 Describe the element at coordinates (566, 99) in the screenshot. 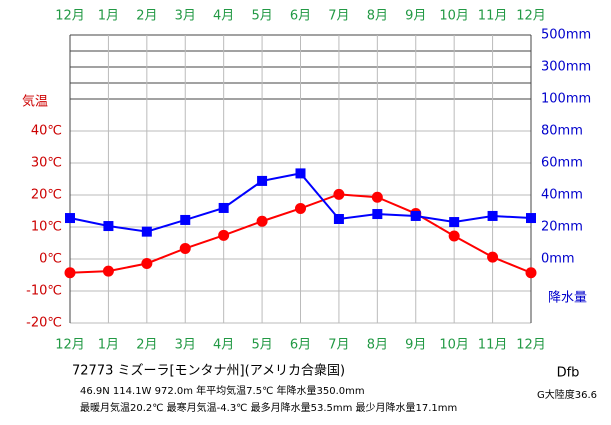

I see `y2-tick-label: 100mm` at that location.